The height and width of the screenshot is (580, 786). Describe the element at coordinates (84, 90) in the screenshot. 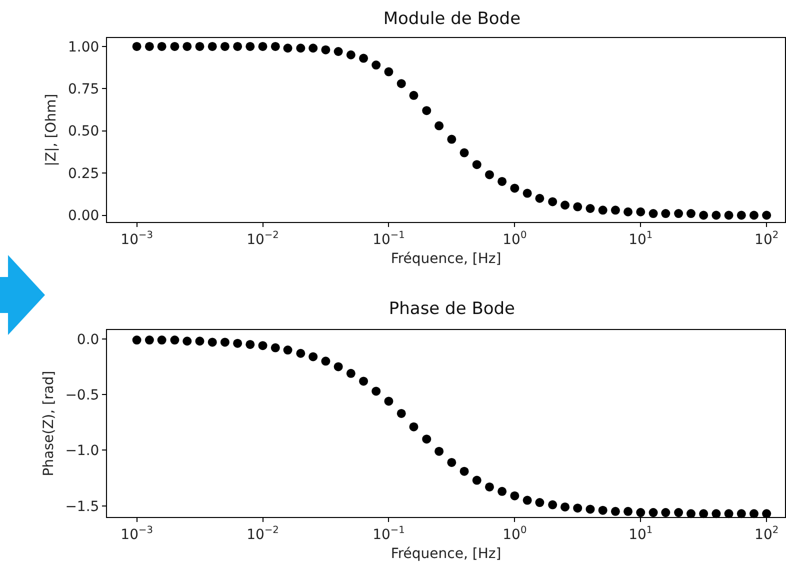

I see `y-tick-label: 0.75` at that location.